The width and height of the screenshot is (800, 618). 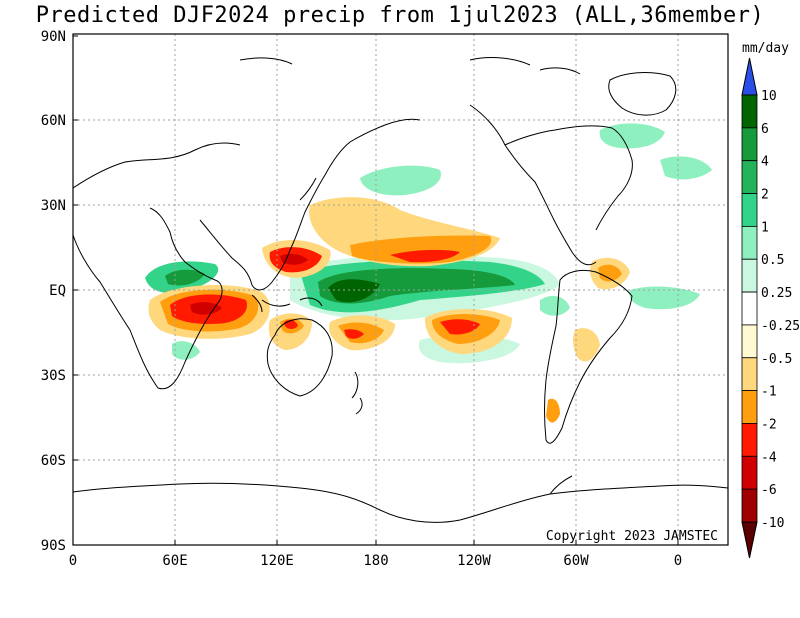 What do you see at coordinates (277, 561) in the screenshot?
I see `lon-label: 120E` at bounding box center [277, 561].